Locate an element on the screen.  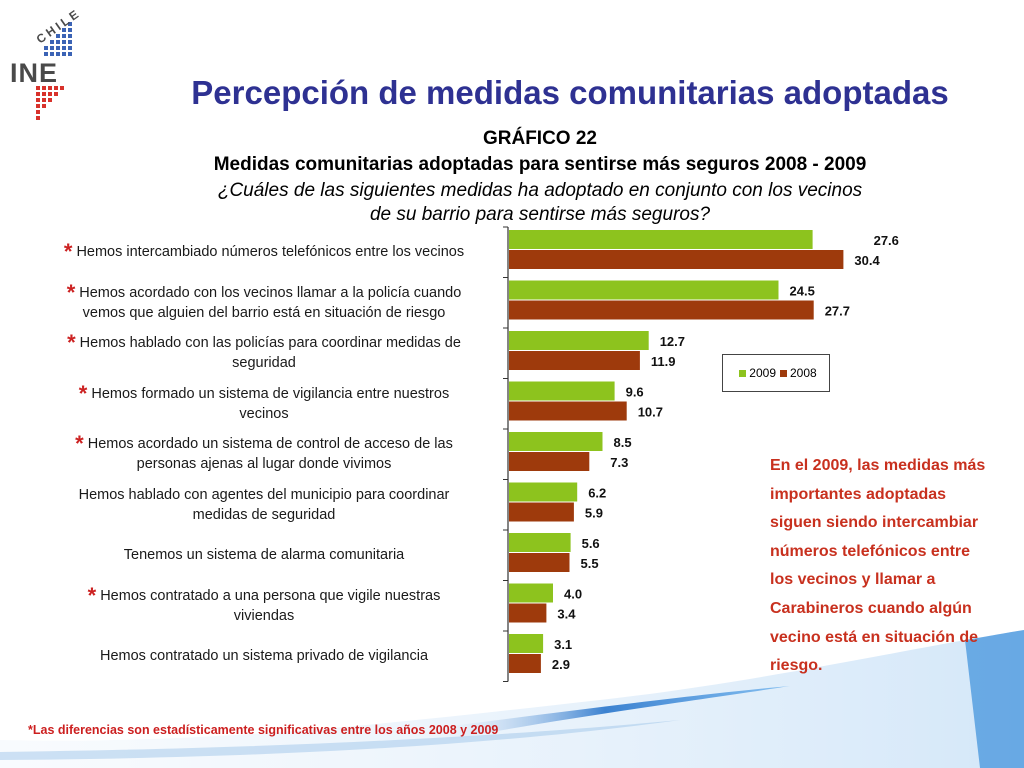
legend-swatch-2009 is located at coordinates (743, 373).